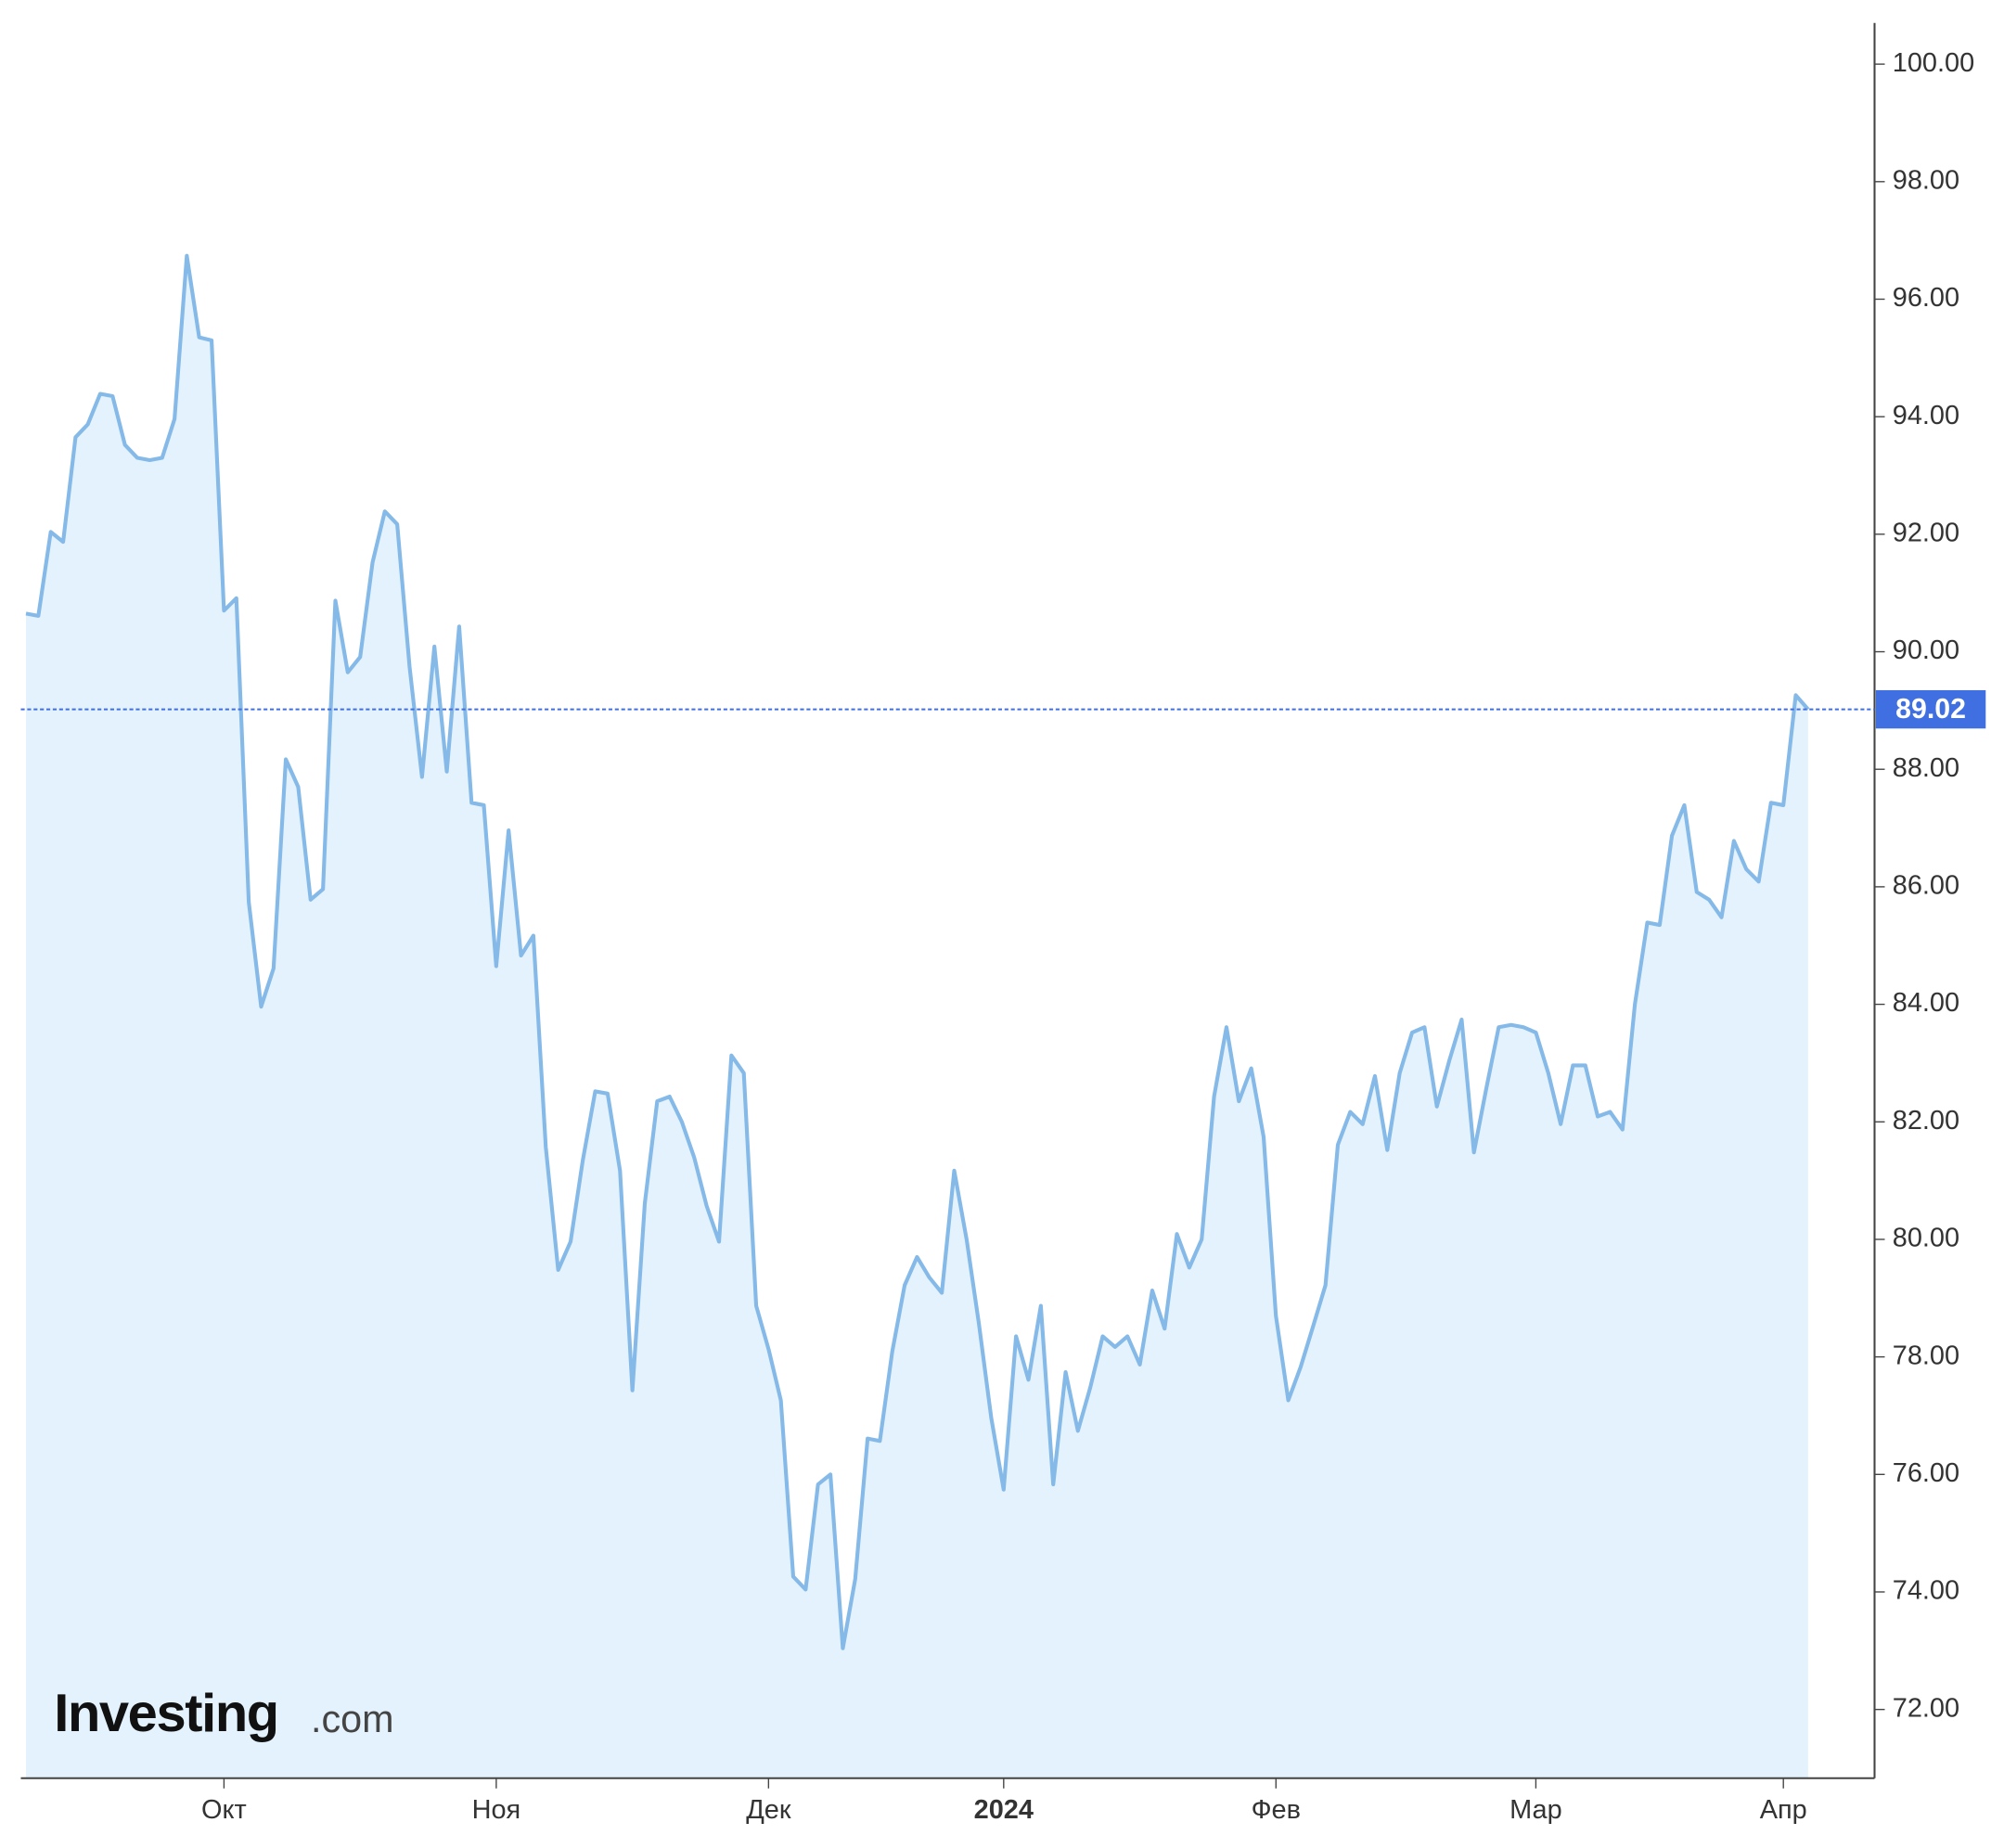 This screenshot has width=2004, height=1848. I want to click on y-tick-label: 82.00, so click(1926, 1121).